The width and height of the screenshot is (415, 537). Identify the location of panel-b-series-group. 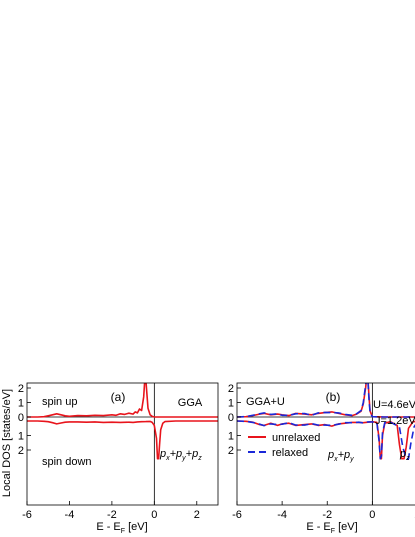
(326, 444).